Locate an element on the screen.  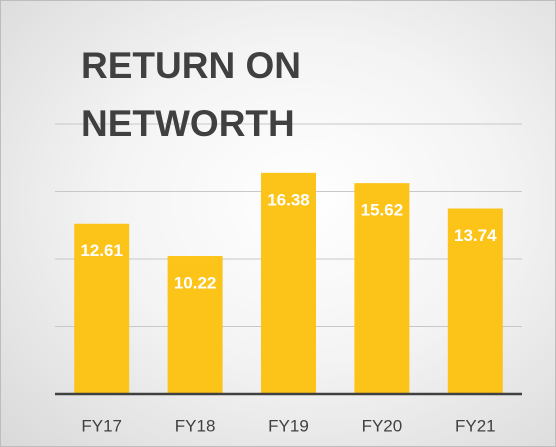
x-tick-label: FY19 is located at coordinates (288, 425).